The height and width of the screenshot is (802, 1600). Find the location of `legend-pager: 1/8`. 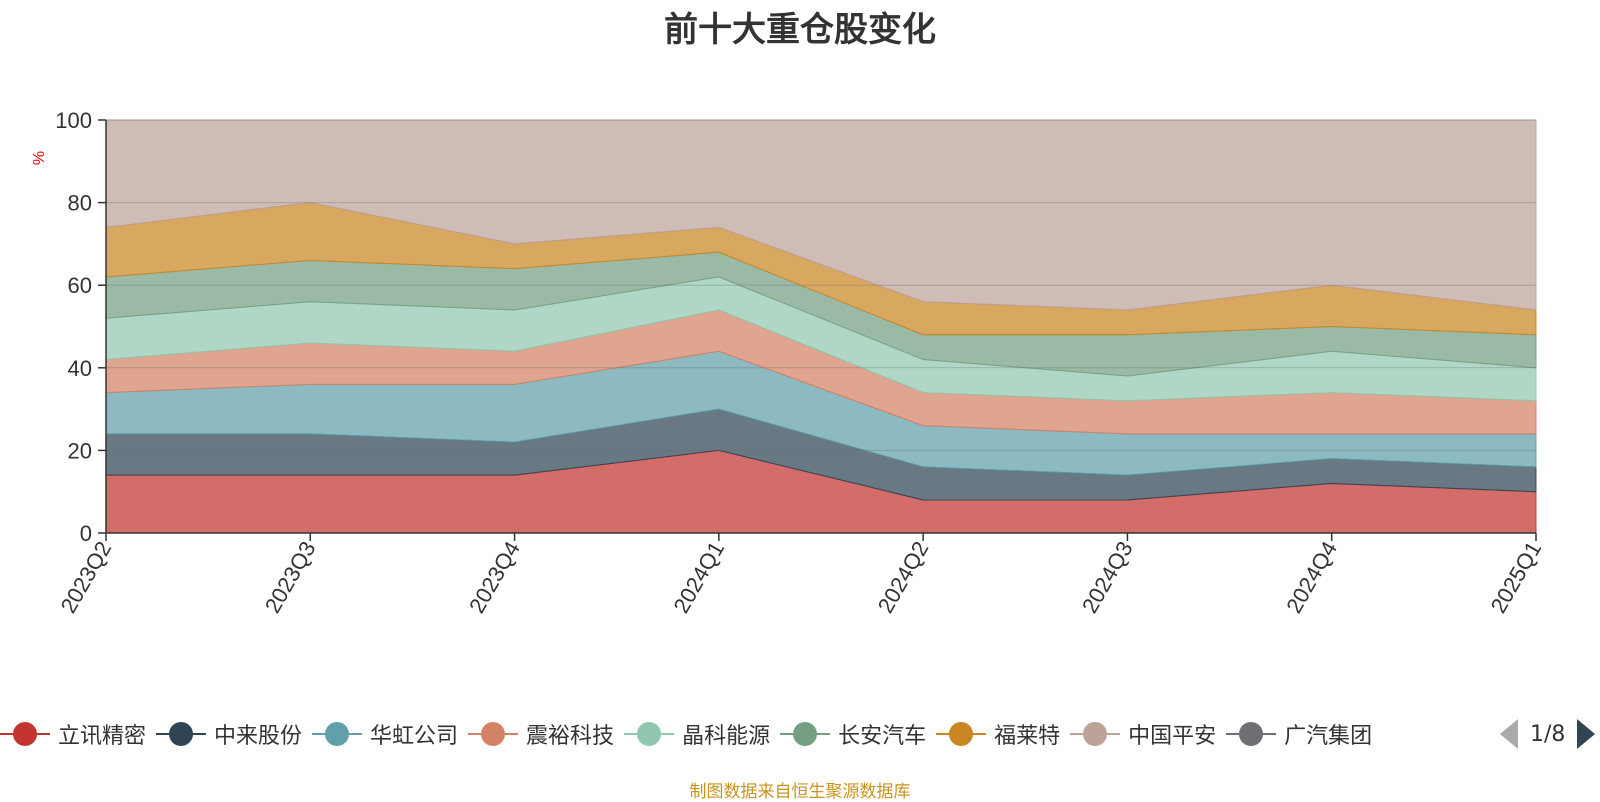

legend-pager: 1/8 is located at coordinates (1548, 734).